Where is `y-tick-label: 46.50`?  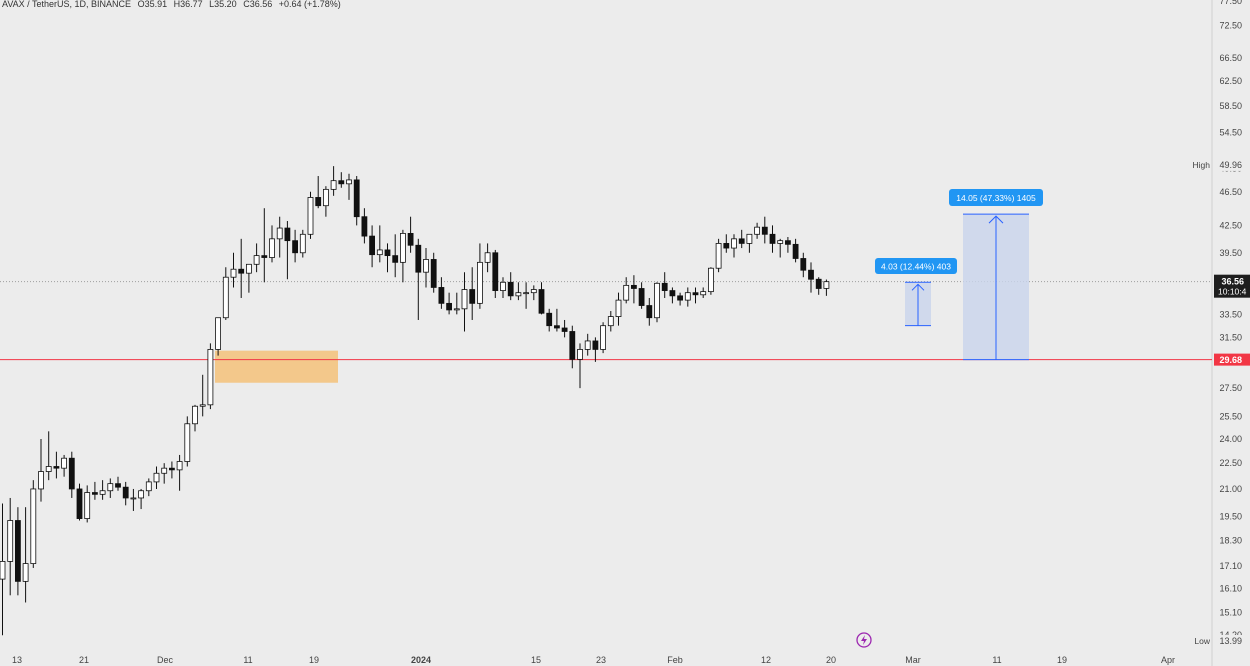
y-tick-label: 46.50 is located at coordinates (1230, 192).